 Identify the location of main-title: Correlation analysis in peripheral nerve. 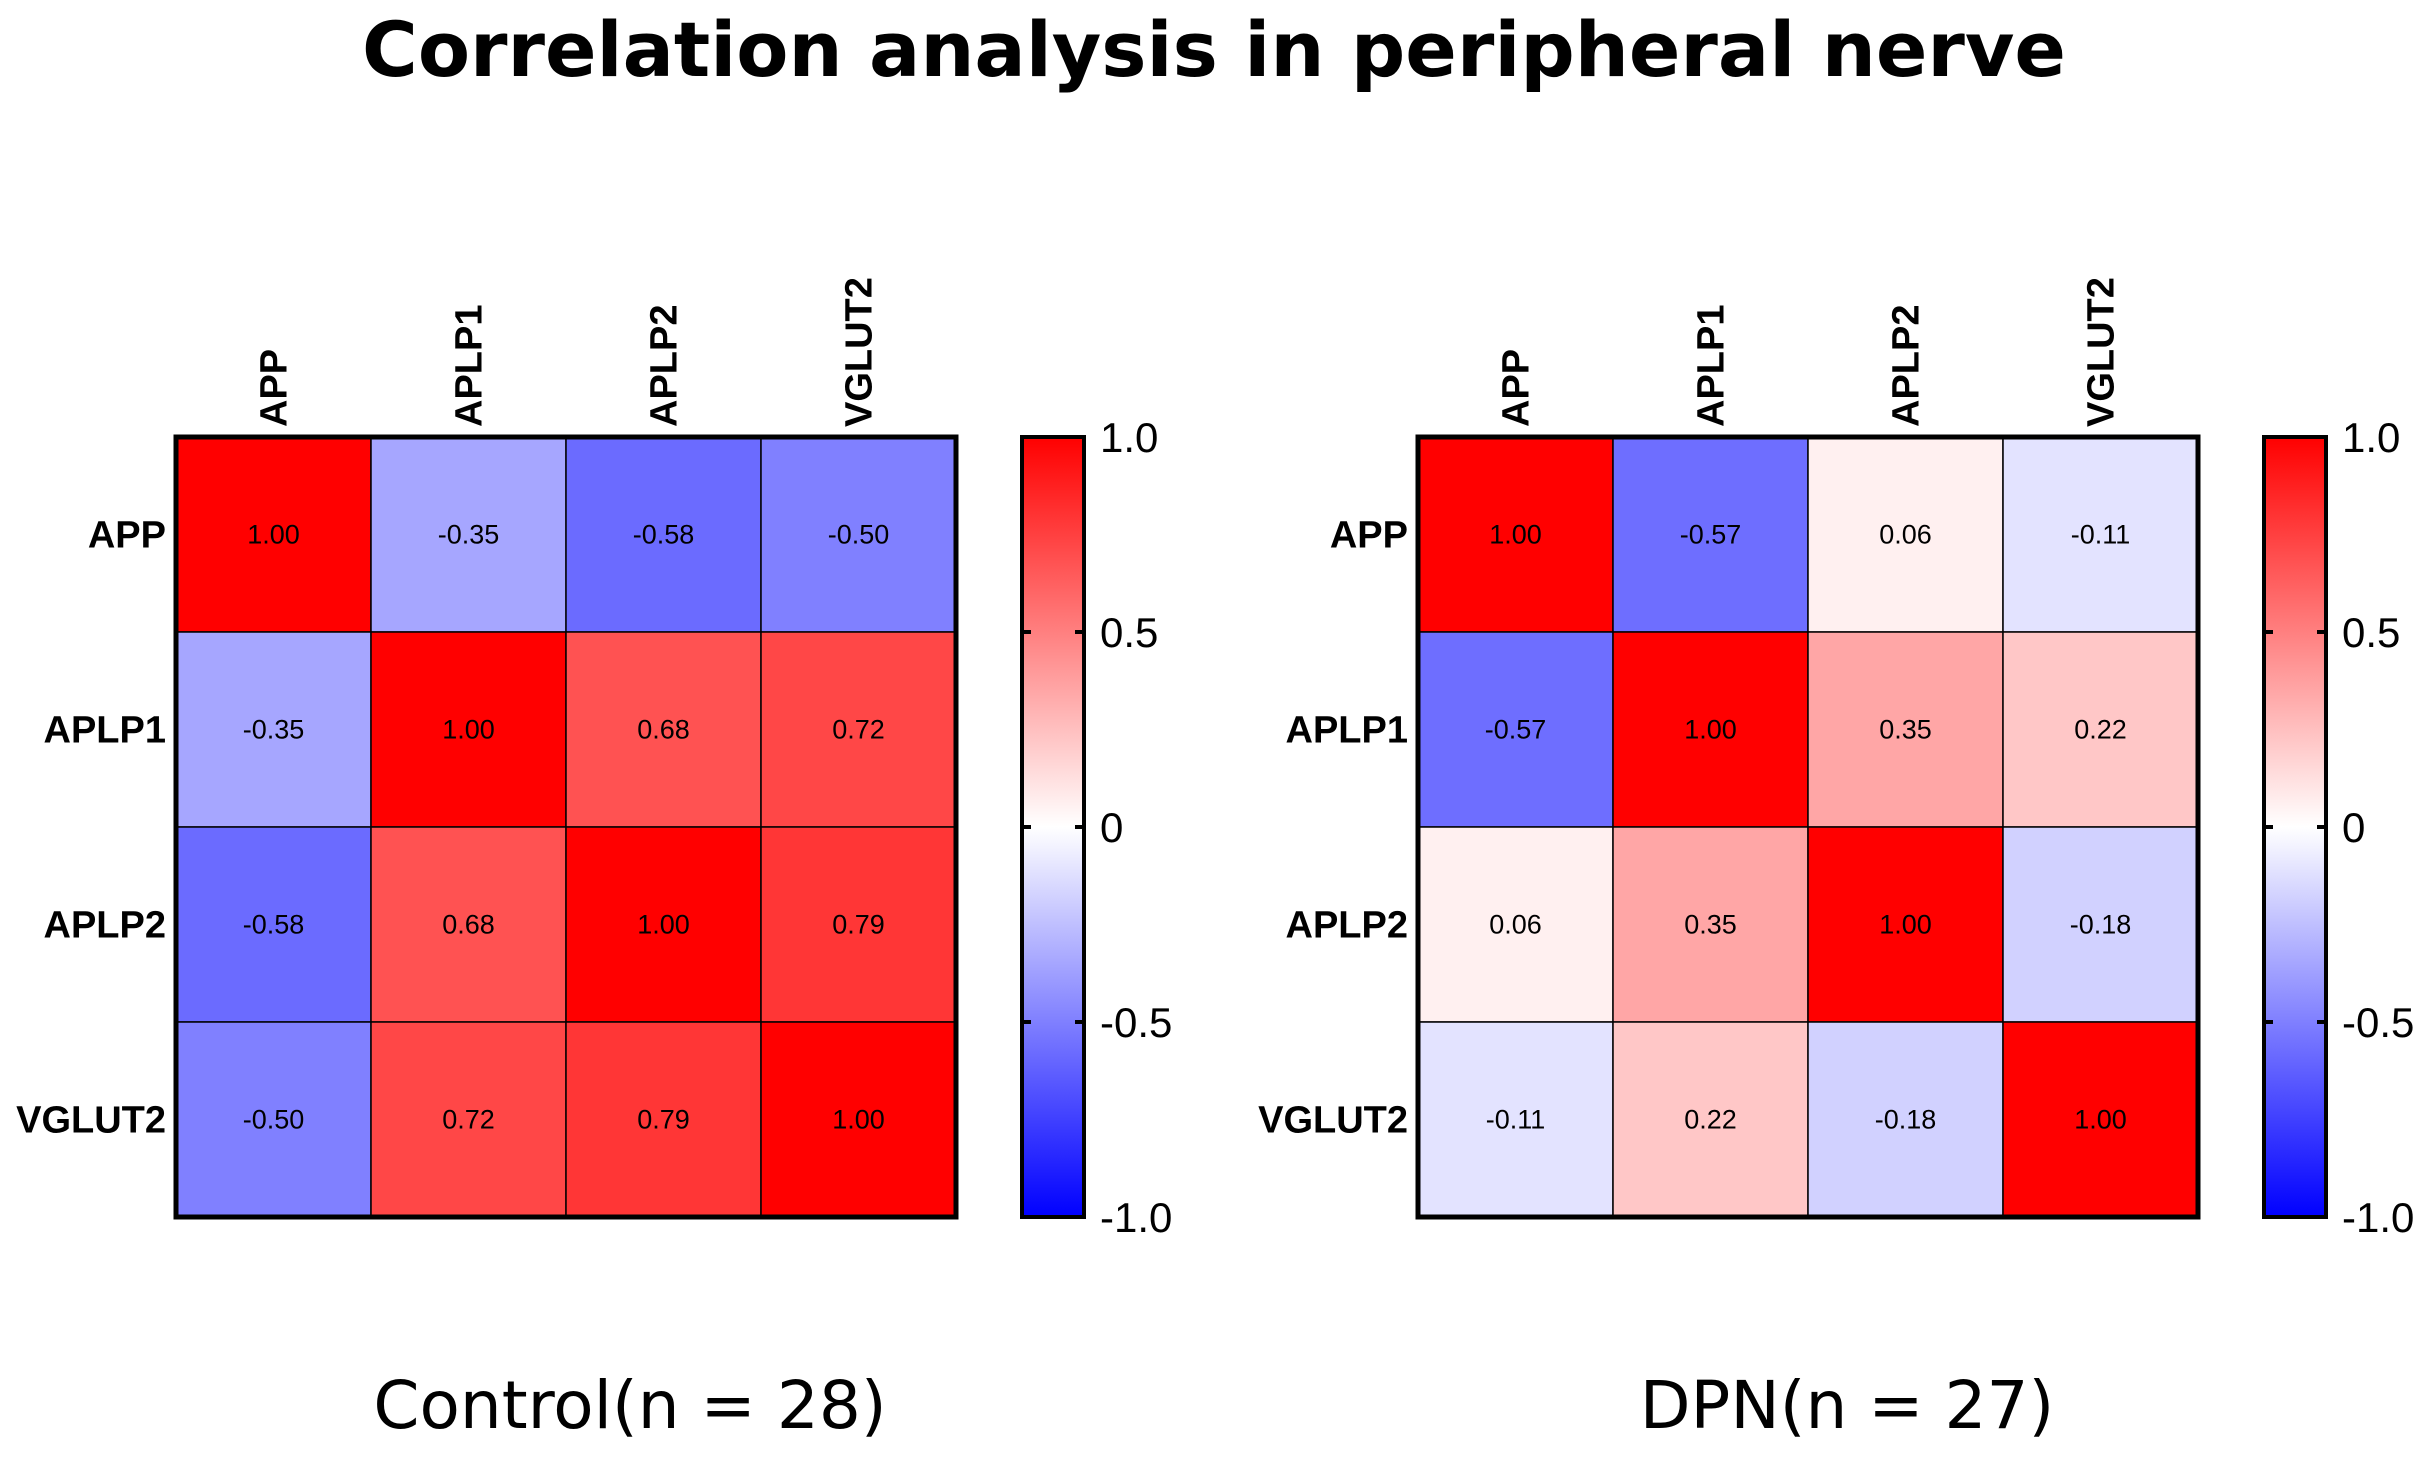
(1214, 49).